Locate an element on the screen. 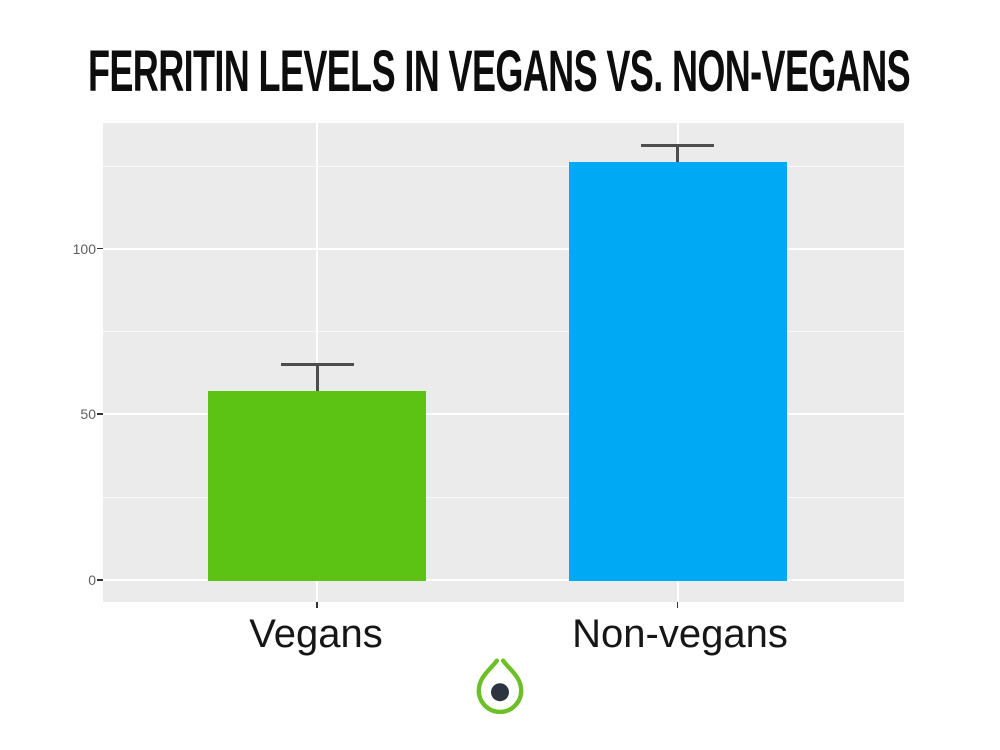 This screenshot has width=1000, height=750. y-tick-label: 50 is located at coordinates (88, 414).